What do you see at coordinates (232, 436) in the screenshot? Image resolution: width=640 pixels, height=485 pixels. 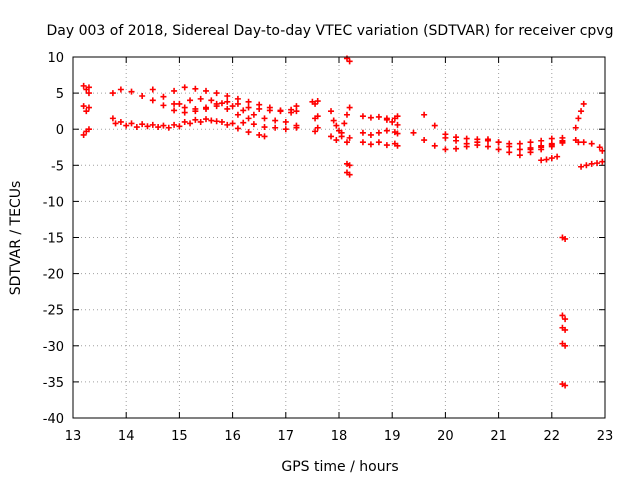 I see `x-tick-label: 16` at bounding box center [232, 436].